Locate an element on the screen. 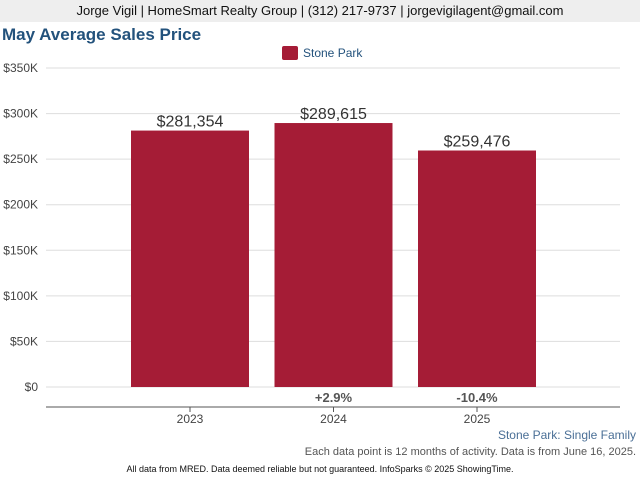 The image size is (640, 480). bar-value-label: $289,615 is located at coordinates (333, 114).